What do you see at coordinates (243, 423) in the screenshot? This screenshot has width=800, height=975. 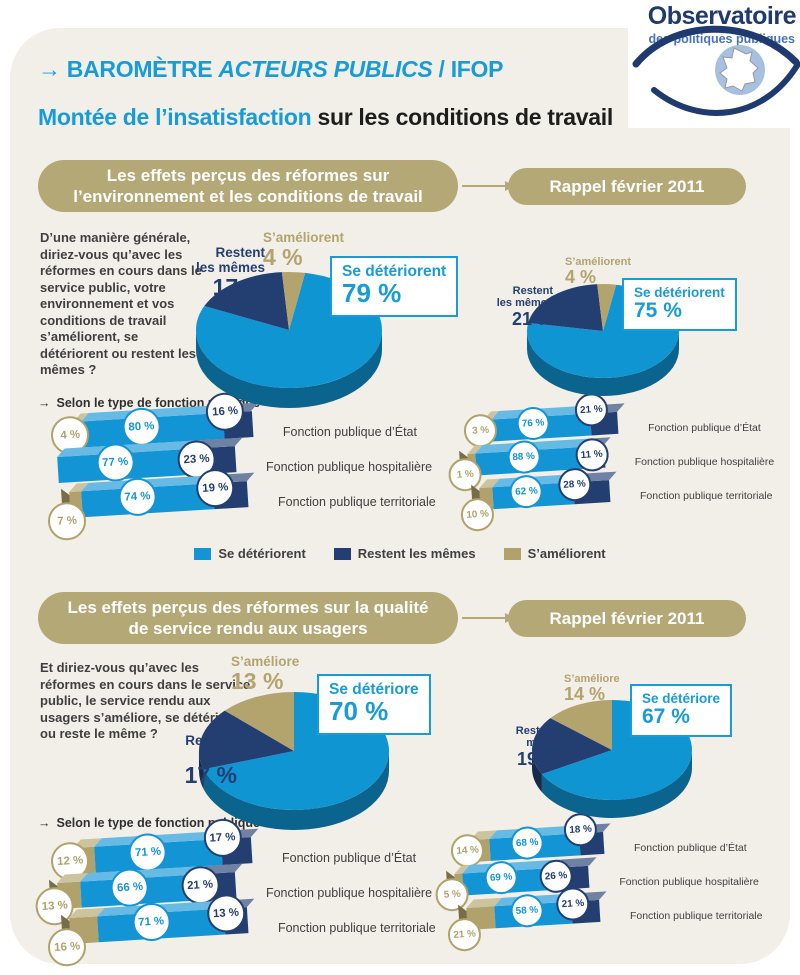 I see `bar-row: 4 % 80 % 16 % Fonction publique d’État` at bounding box center [243, 423].